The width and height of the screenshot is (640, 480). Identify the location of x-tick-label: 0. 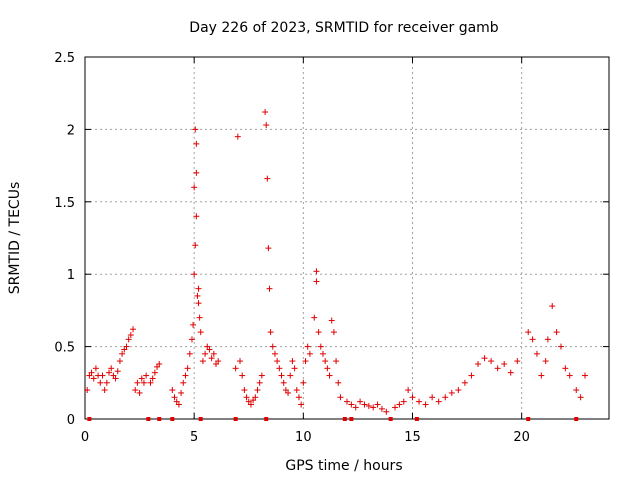
(85, 437).